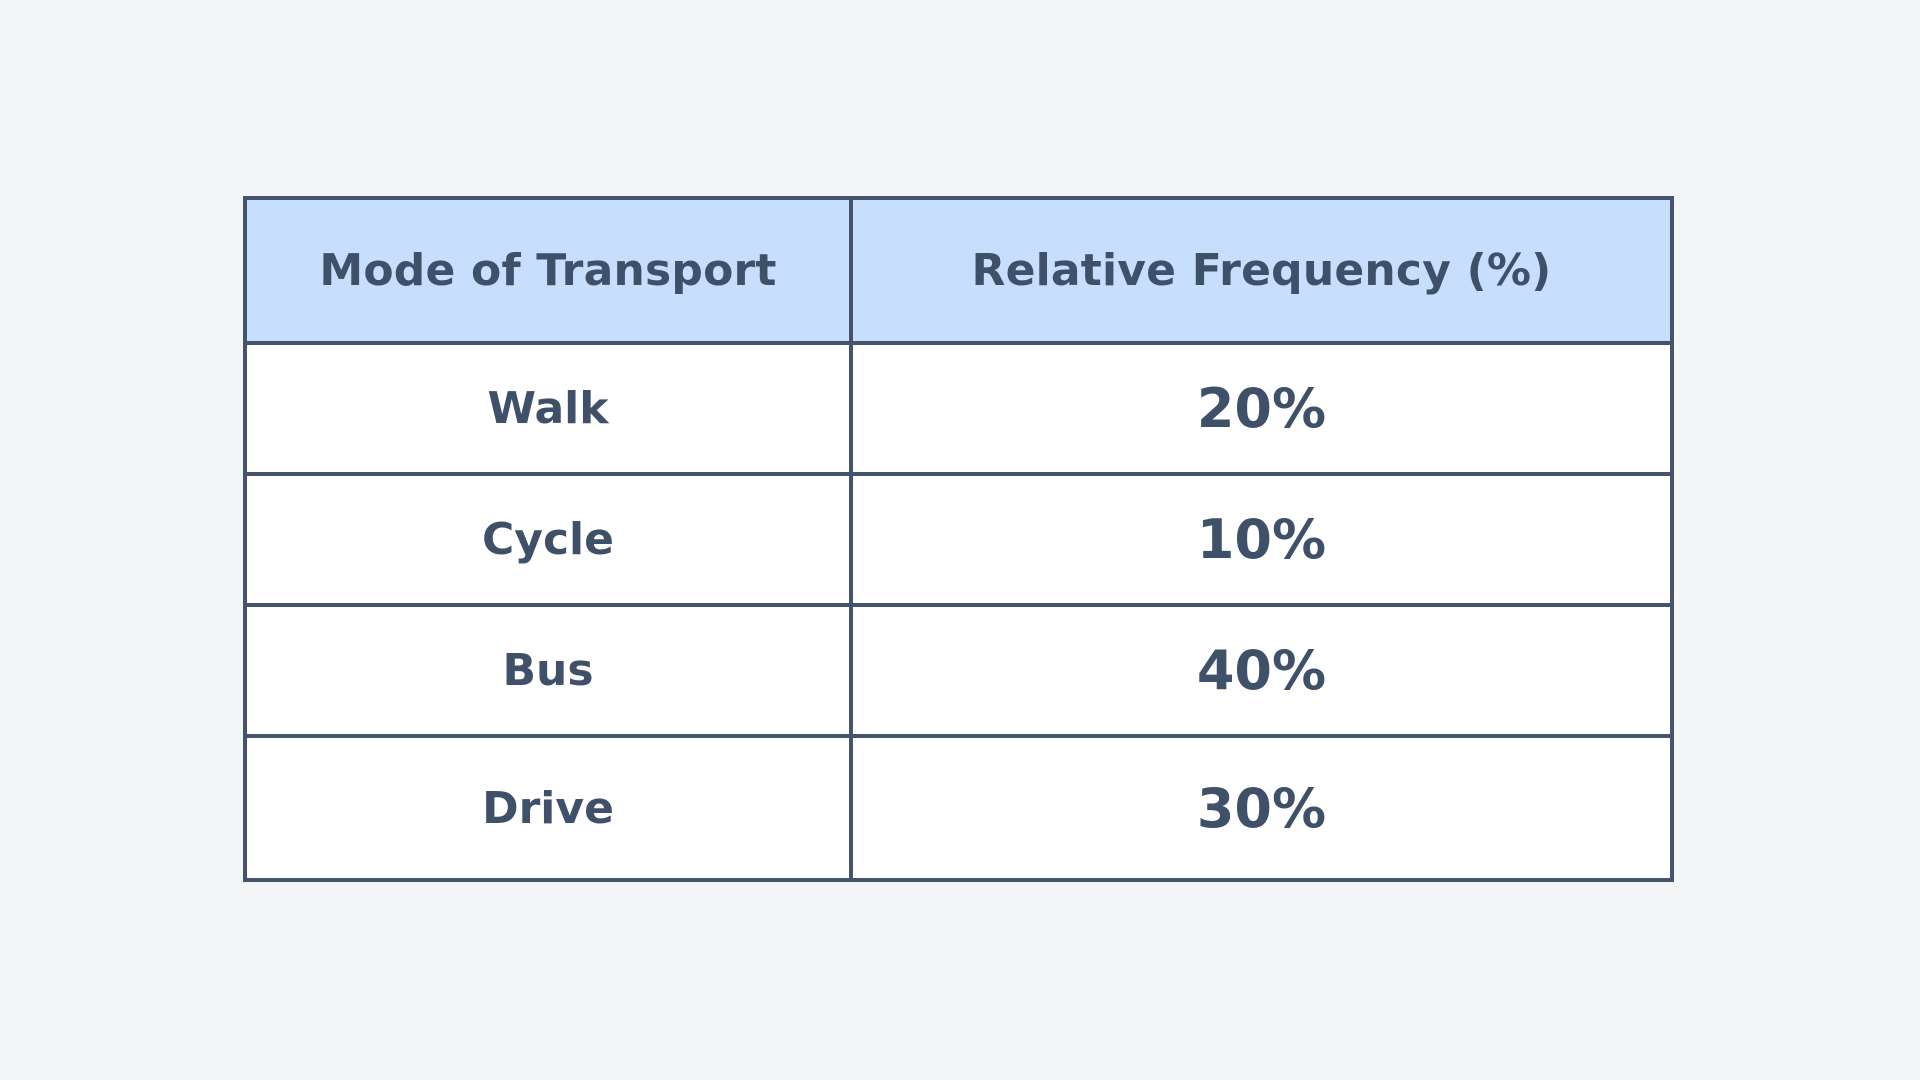 This screenshot has width=1920, height=1080. I want to click on frequency-cell: 10%, so click(1260, 538).